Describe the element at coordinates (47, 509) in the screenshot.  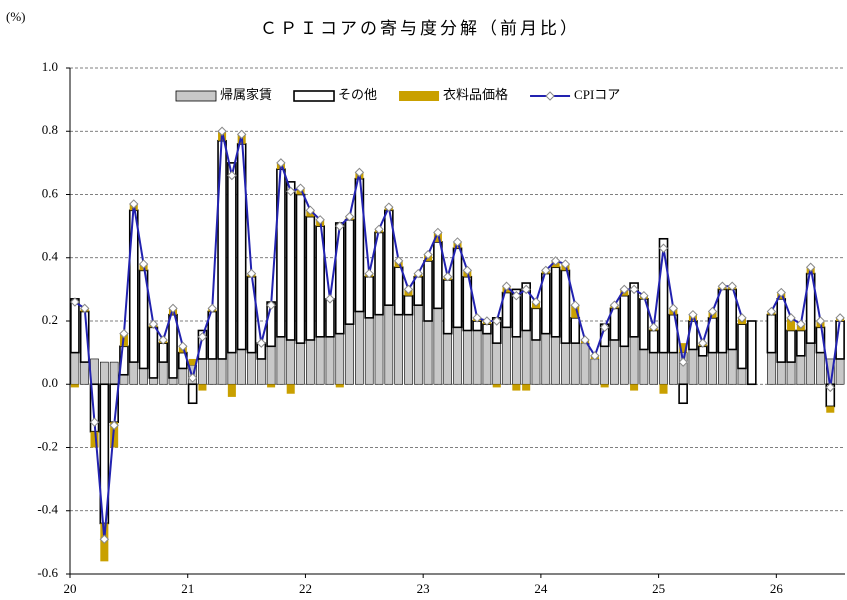
I see `y-tick-label: -0.4` at that location.